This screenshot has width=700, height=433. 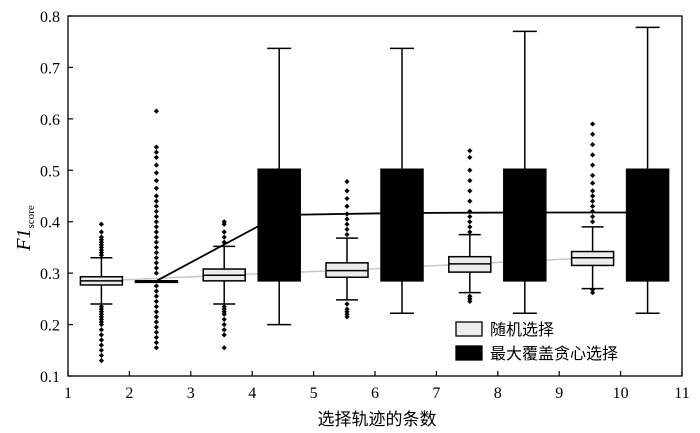 What do you see at coordinates (559, 393) in the screenshot?
I see `x-tick-label: 9` at bounding box center [559, 393].